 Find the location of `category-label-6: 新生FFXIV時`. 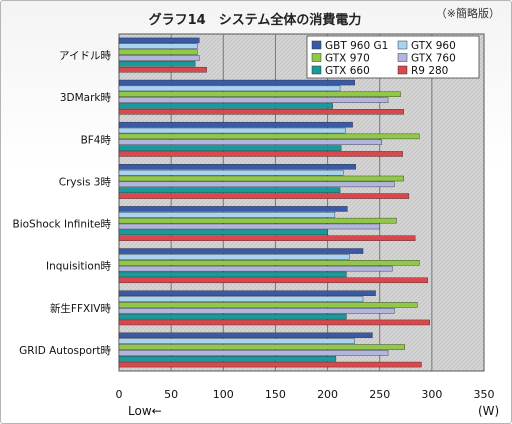

category-label-6: 新生FFXIV時 is located at coordinates (81, 308).